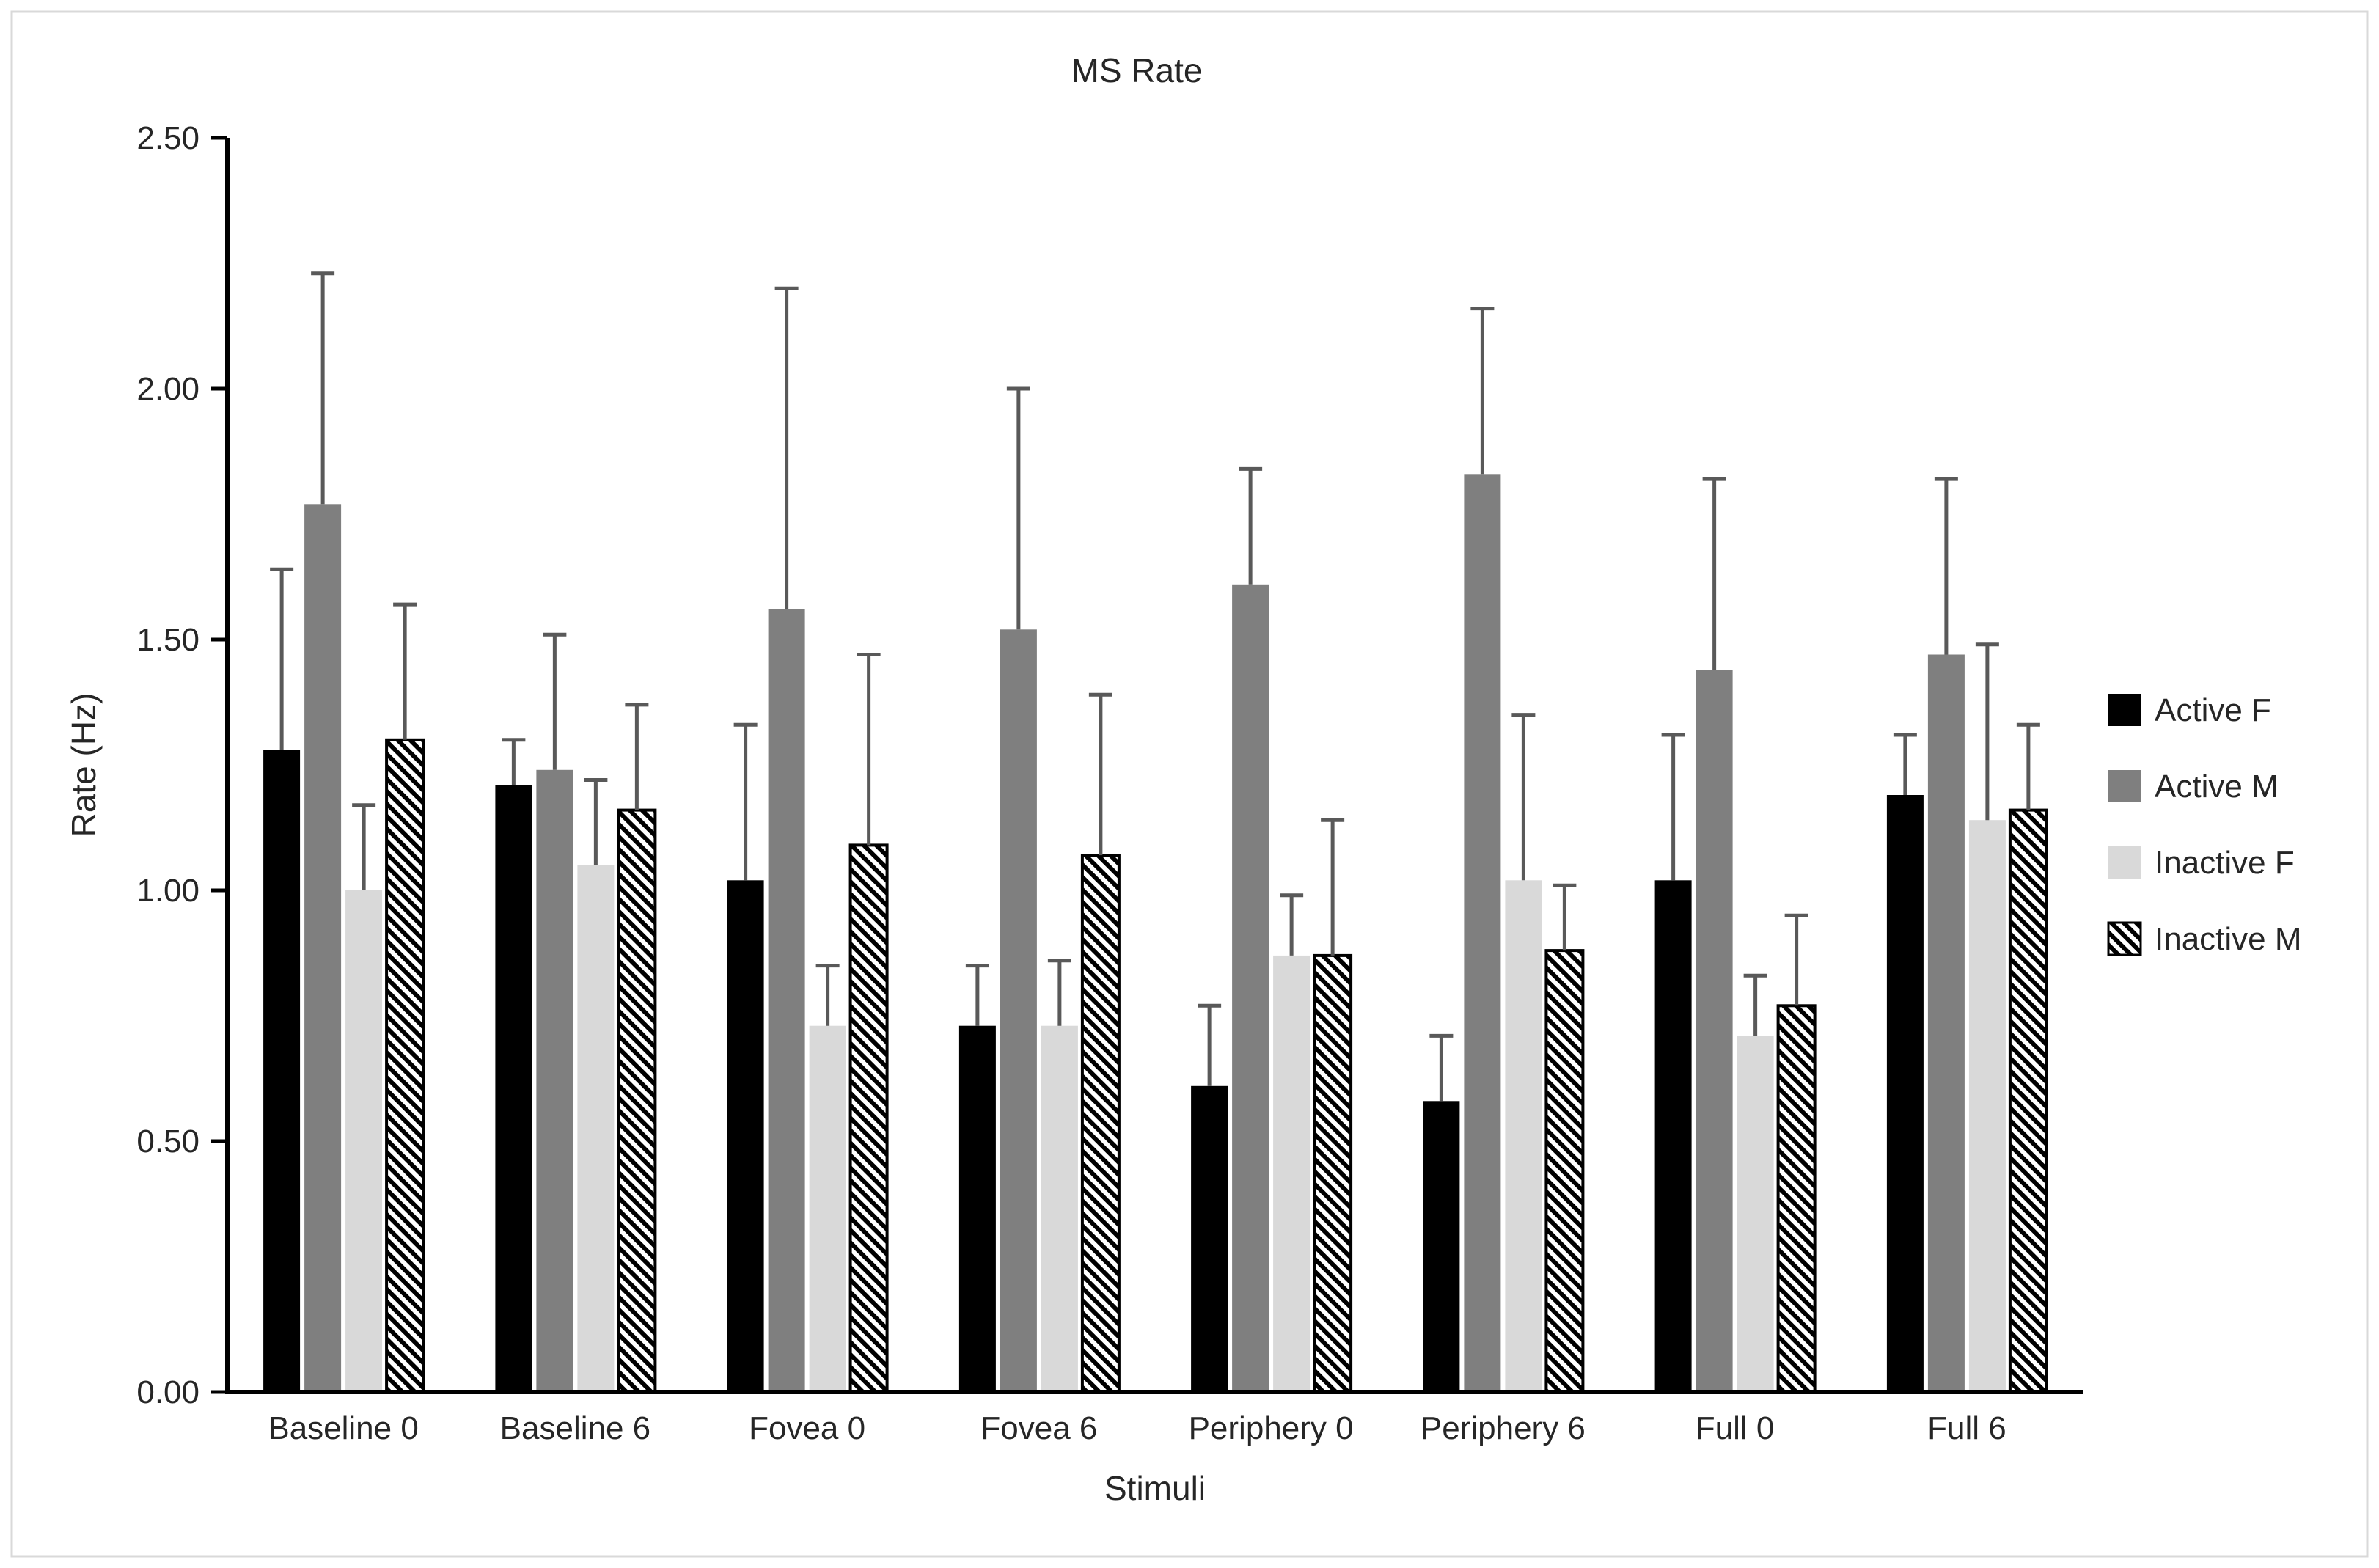 Image resolution: width=2379 pixels, height=1568 pixels. I want to click on x-category-label-periphery-0: Periphery 0, so click(1271, 1428).